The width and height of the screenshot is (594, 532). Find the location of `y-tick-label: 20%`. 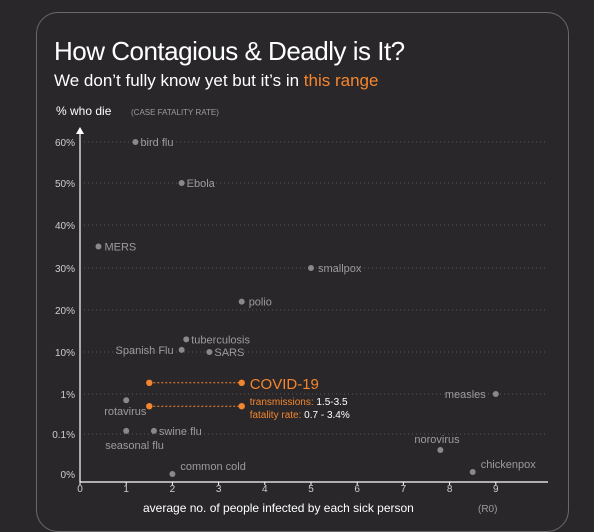

y-tick-label: 20% is located at coordinates (65, 311).